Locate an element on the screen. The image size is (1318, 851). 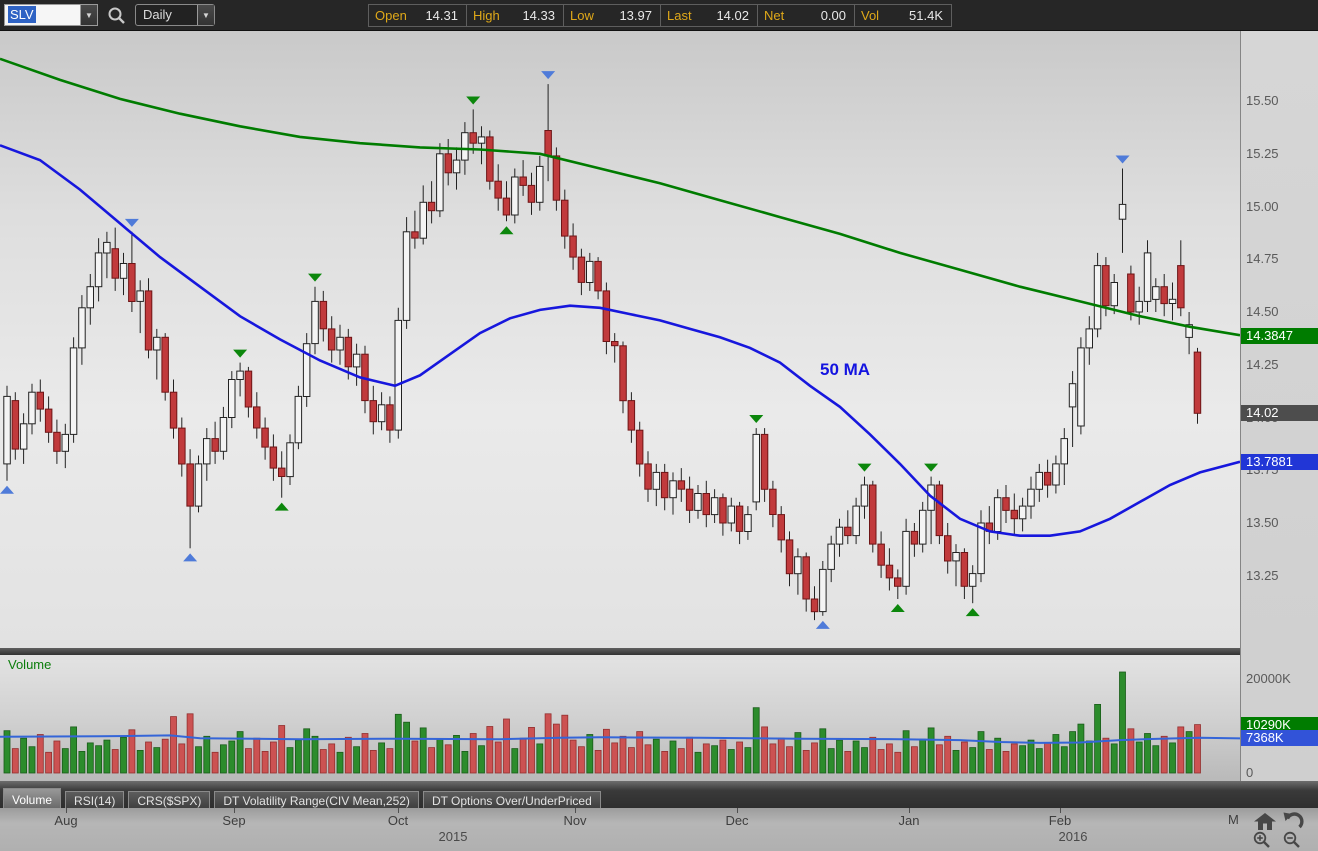
timeframe-dropdown-arrow: ▼ is located at coordinates (205, 15).